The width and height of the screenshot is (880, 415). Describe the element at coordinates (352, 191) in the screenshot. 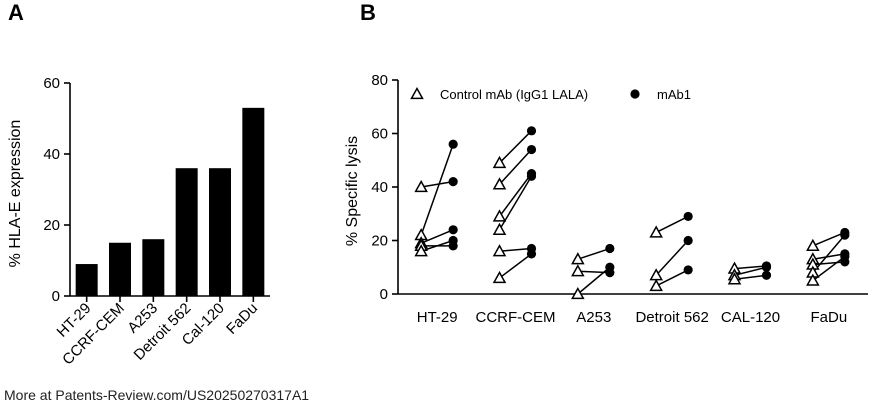

I see `panel-b-y-axis-title: % Specific lysis` at that location.